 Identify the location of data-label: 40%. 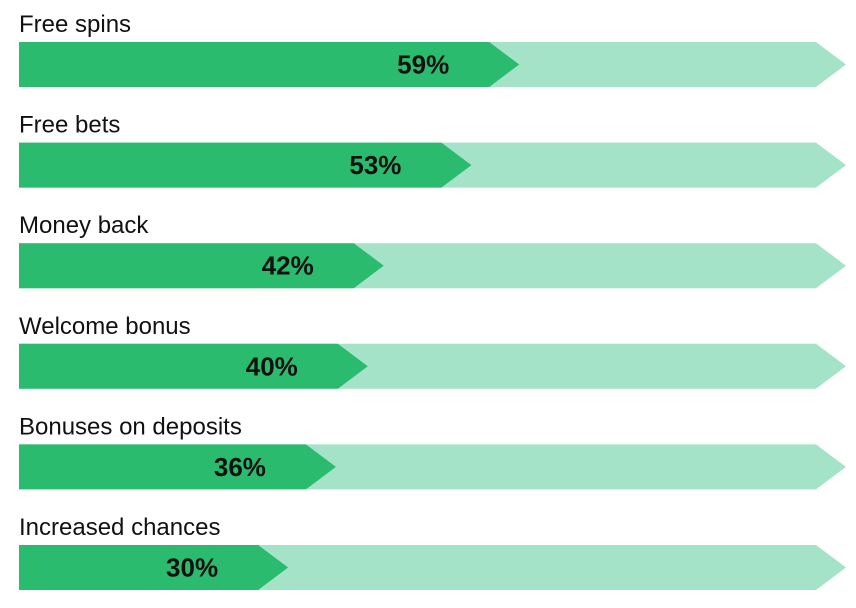
(272, 366).